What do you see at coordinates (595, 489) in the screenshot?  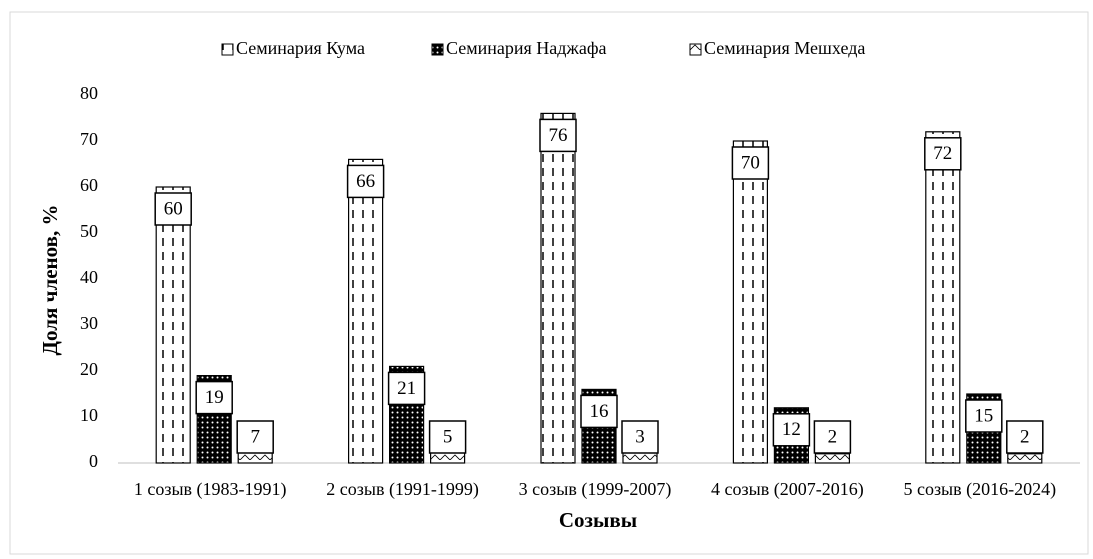 I see `x-tick-label: 3 созыв (1999-2007)` at bounding box center [595, 489].